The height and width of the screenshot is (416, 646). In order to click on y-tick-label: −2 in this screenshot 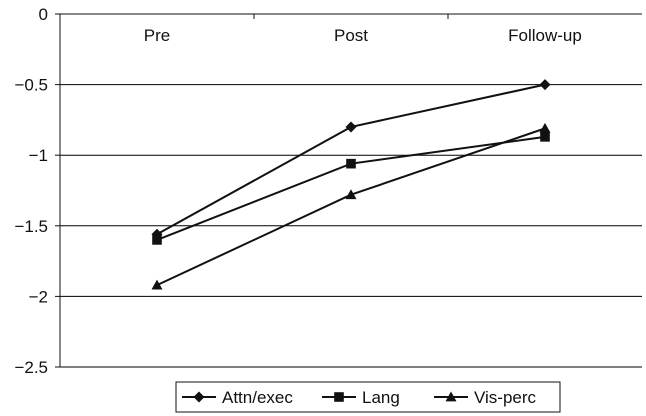, I will do `click(38, 296)`.